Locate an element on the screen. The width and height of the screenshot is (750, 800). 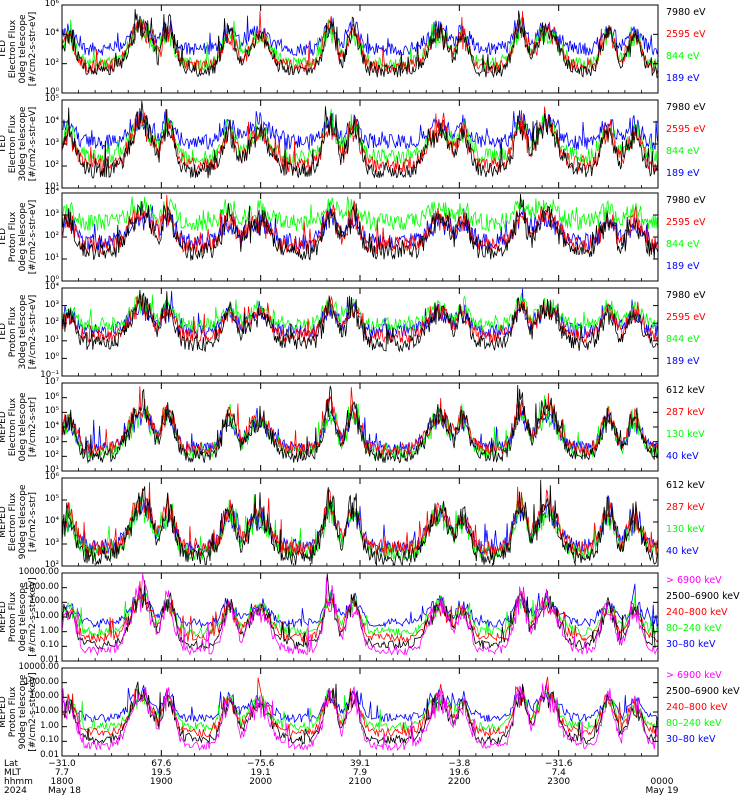
panel-3-series is located at coordinates (360, 227).